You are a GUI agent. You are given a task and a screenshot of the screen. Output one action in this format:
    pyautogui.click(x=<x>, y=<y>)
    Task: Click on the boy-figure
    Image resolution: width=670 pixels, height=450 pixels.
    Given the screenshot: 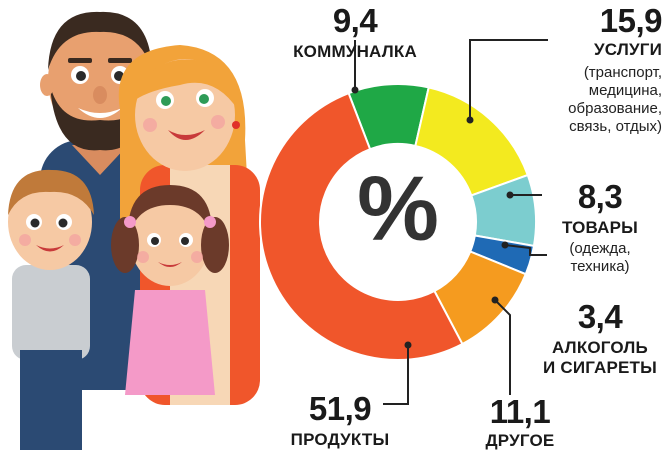 What is the action you would take?
    pyautogui.click(x=51, y=309)
    